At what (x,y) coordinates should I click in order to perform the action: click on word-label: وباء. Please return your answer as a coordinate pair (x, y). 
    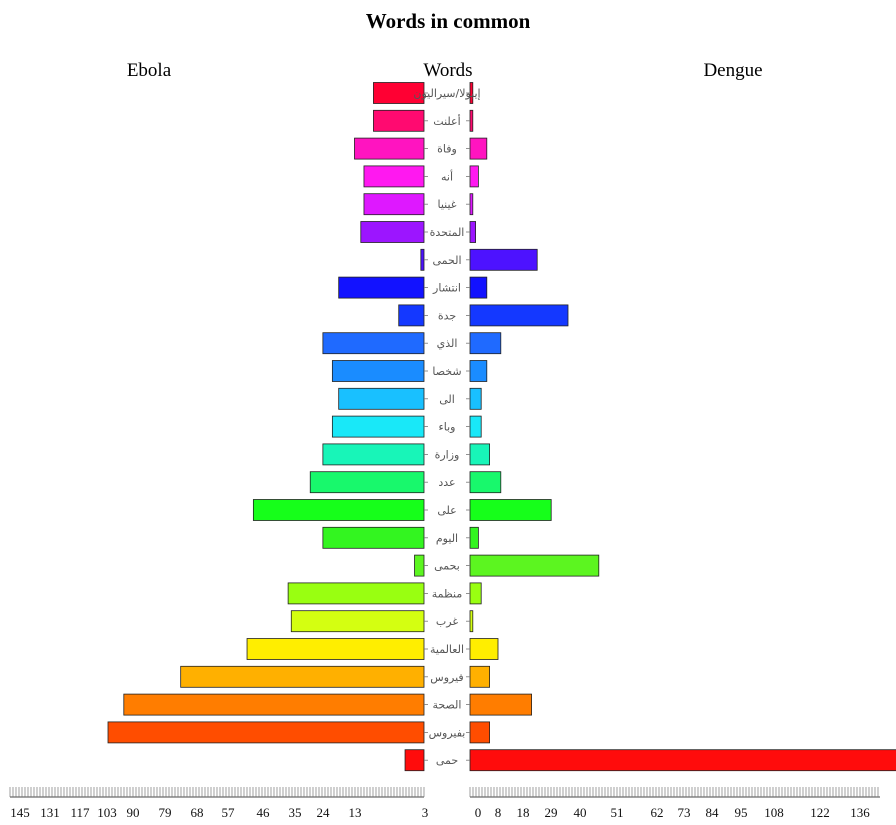
    Looking at the image, I should click on (447, 427).